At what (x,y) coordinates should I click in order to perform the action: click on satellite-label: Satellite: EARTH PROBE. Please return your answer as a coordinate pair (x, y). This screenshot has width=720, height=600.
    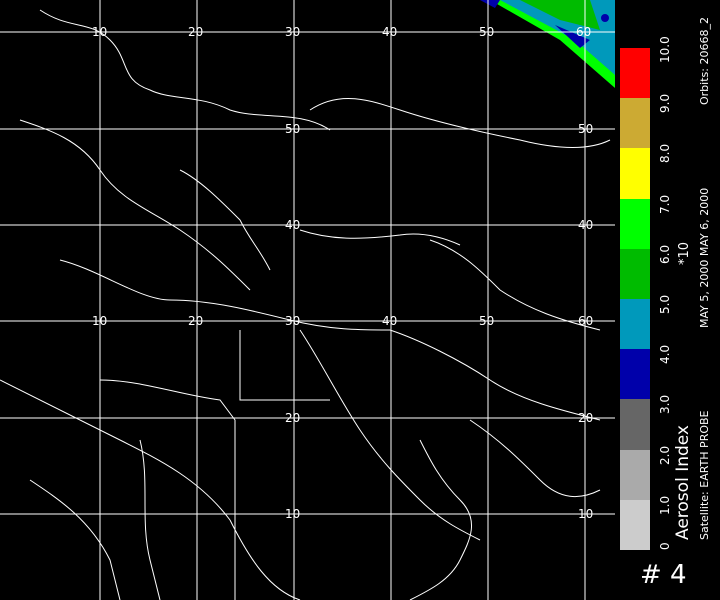
    Looking at the image, I should click on (704, 475).